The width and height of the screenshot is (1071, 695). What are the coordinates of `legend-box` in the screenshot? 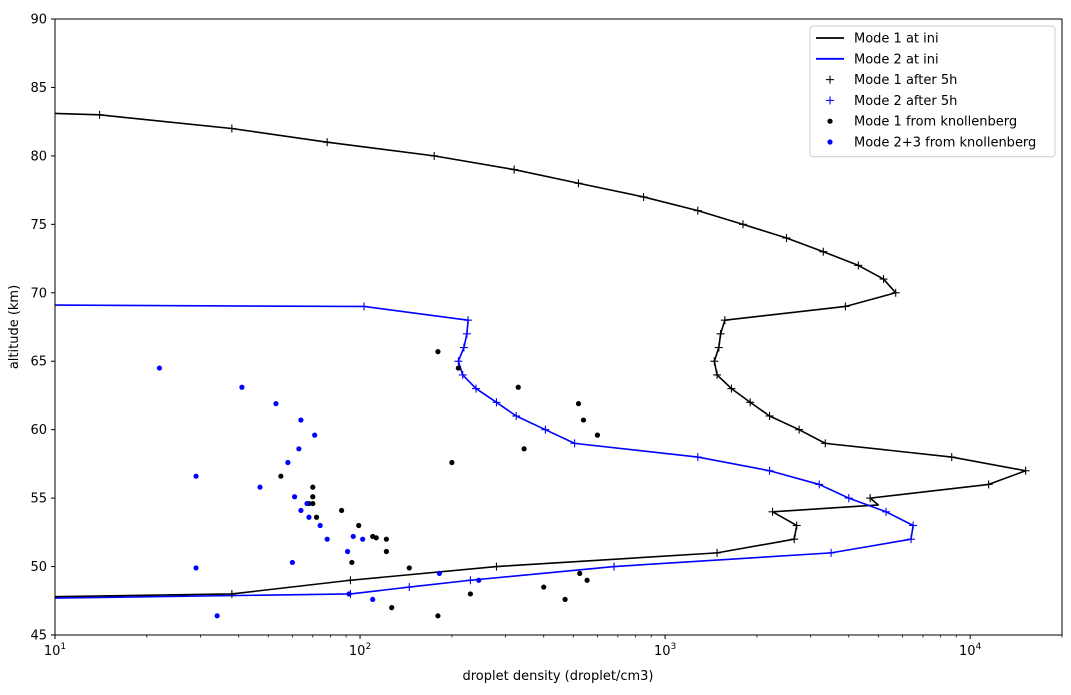 It's located at (932, 91).